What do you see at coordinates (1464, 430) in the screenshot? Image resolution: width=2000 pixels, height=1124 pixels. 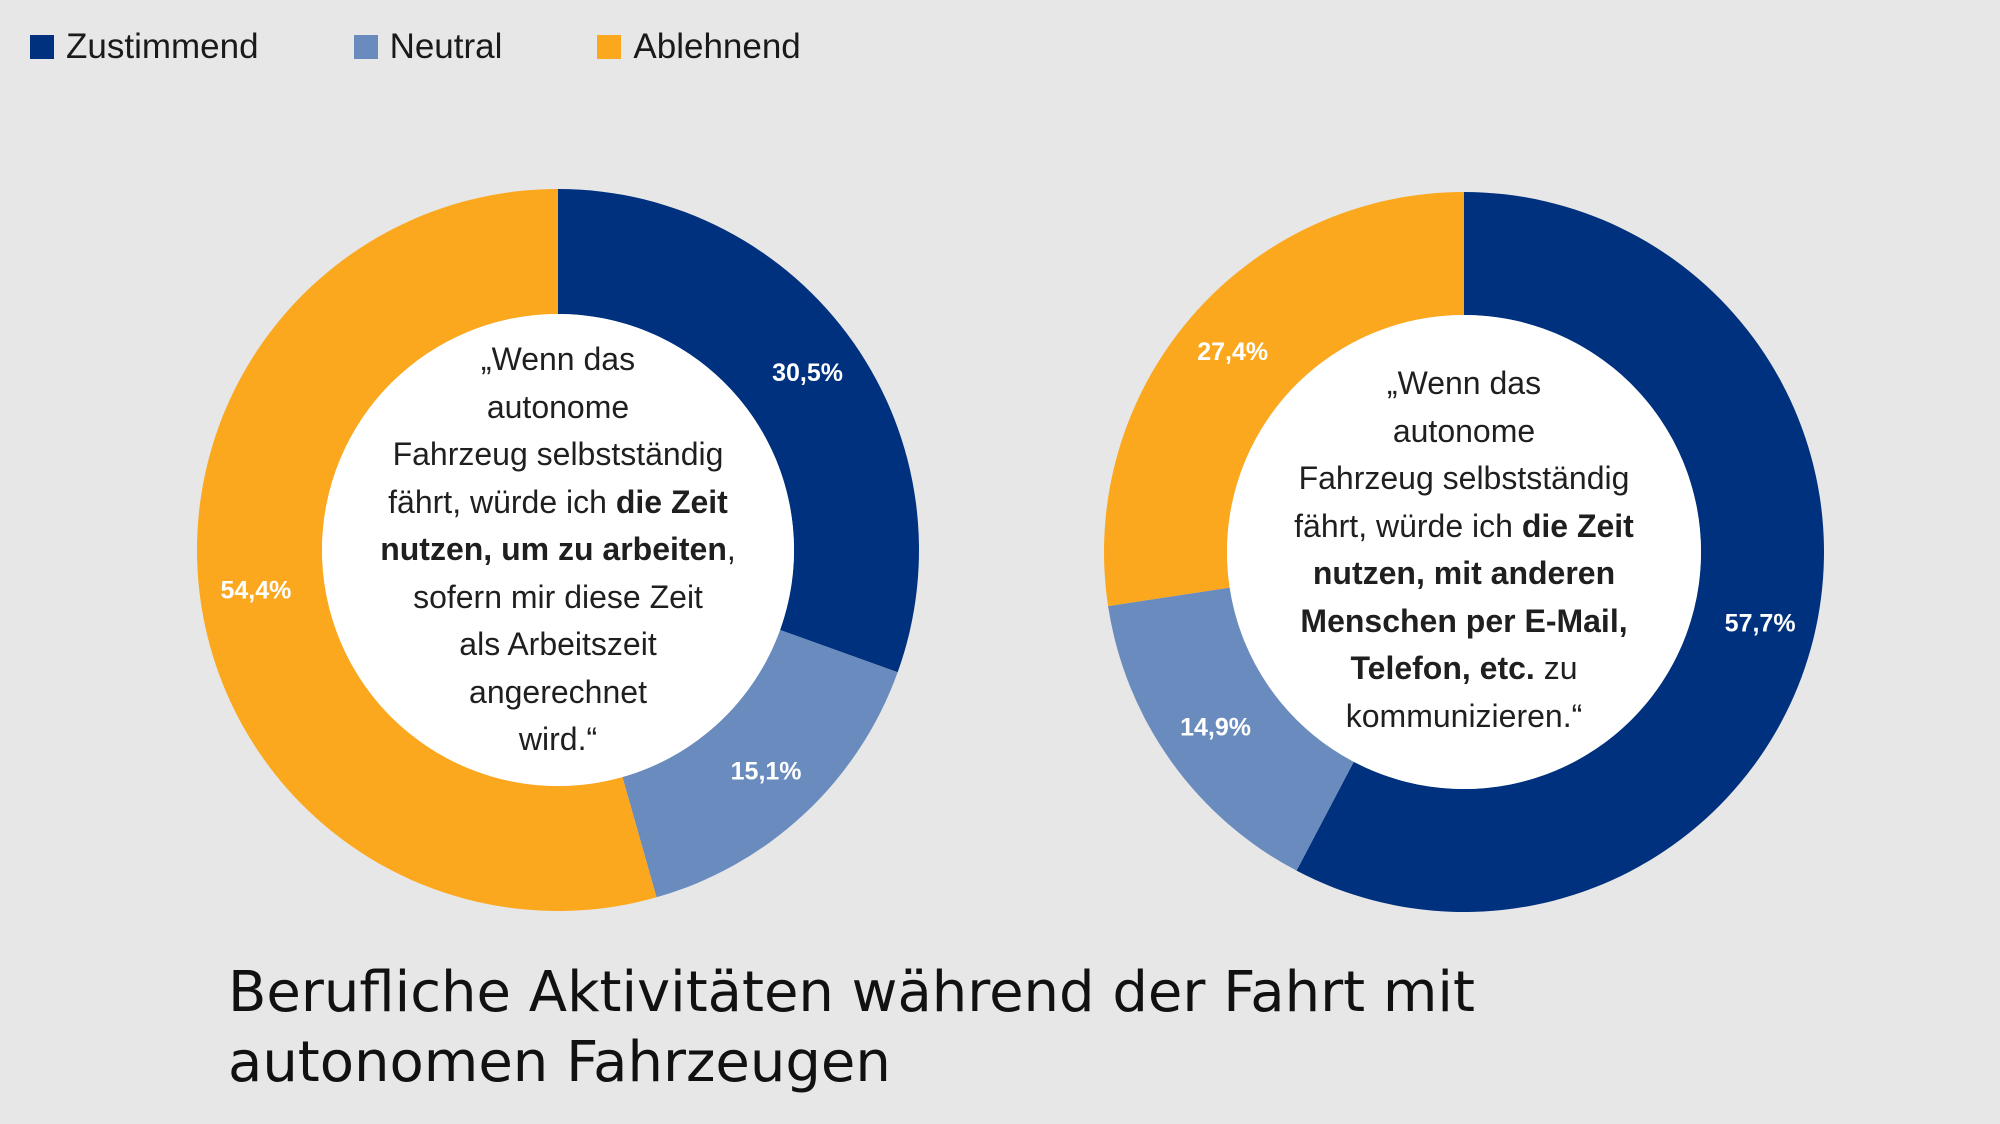 I see `donut-2-quote-line: autonome` at bounding box center [1464, 430].